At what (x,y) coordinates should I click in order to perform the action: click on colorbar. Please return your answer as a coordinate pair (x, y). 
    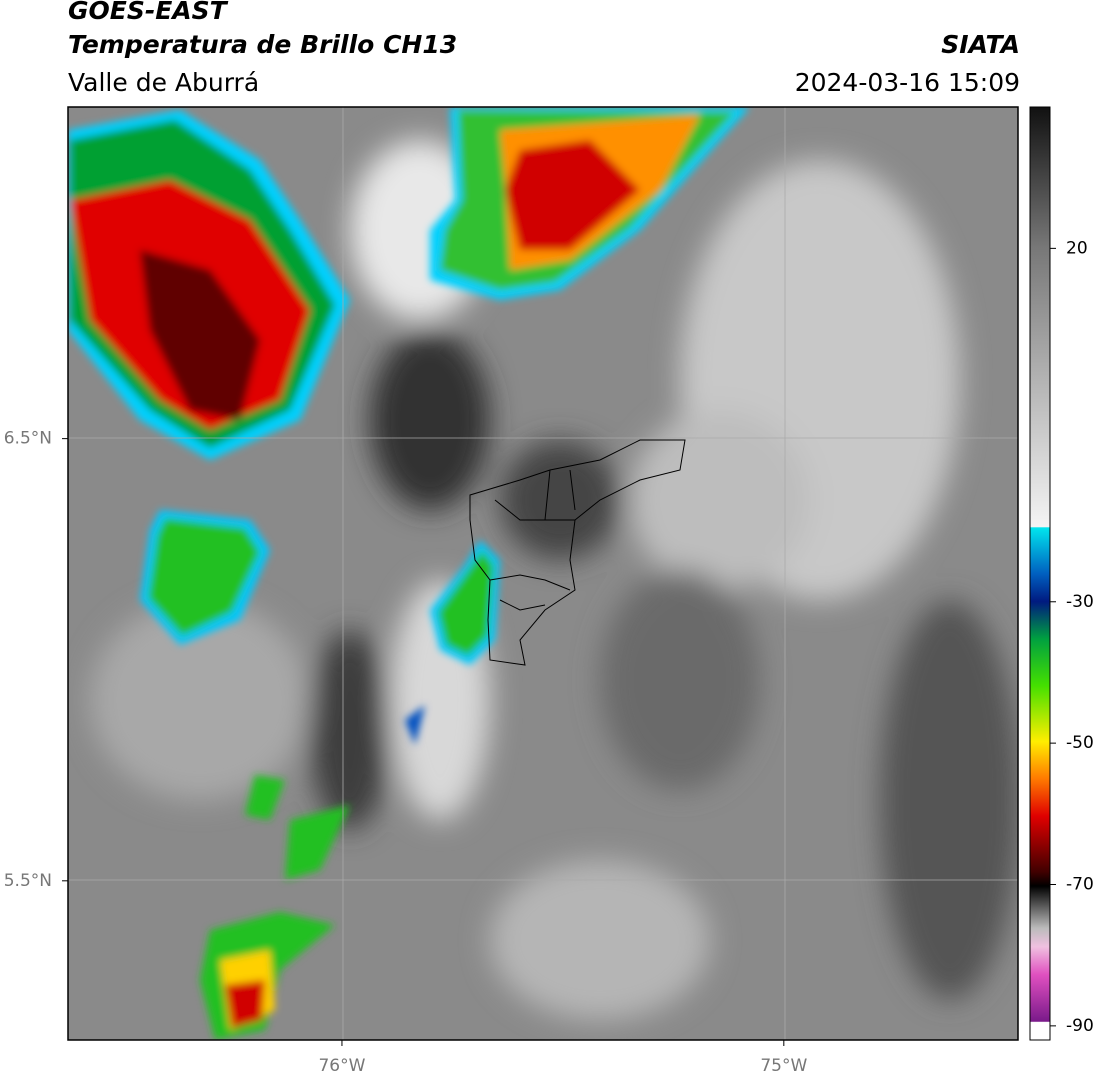
    Looking at the image, I should click on (1040, 573).